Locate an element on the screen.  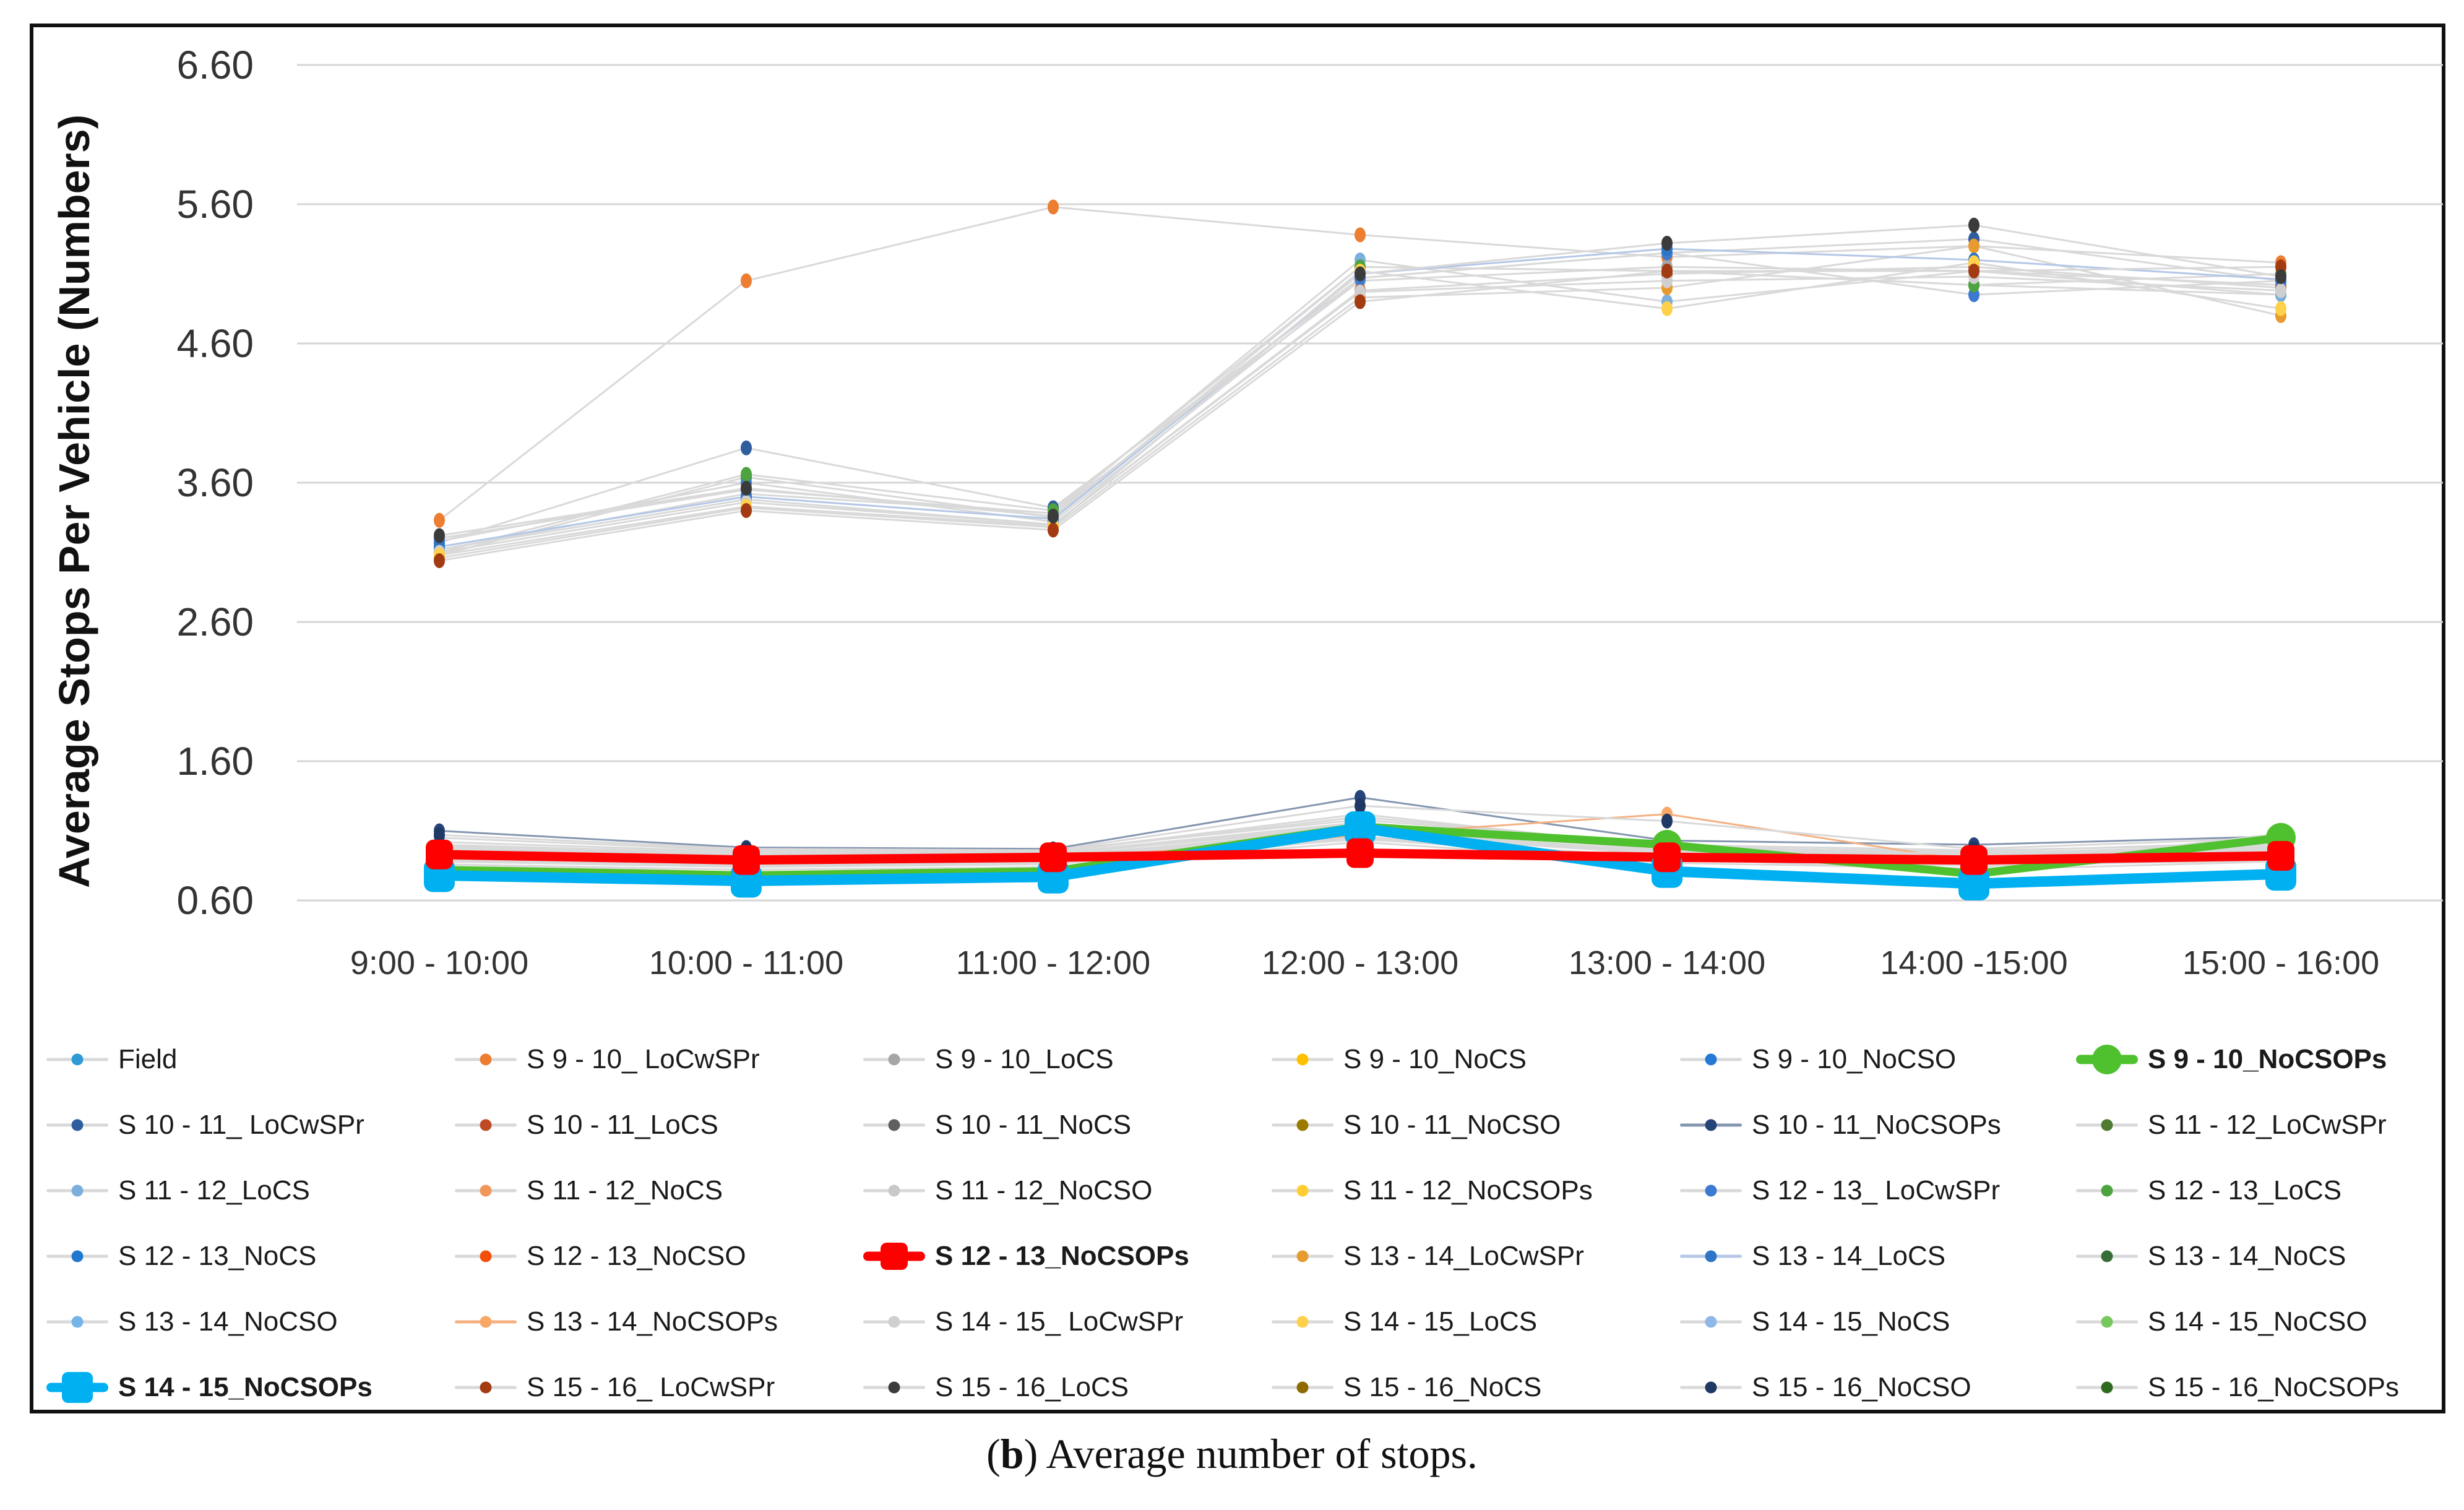
legend-item: S 15 - 16_NoCSOPs is located at coordinates (2237, 1387).